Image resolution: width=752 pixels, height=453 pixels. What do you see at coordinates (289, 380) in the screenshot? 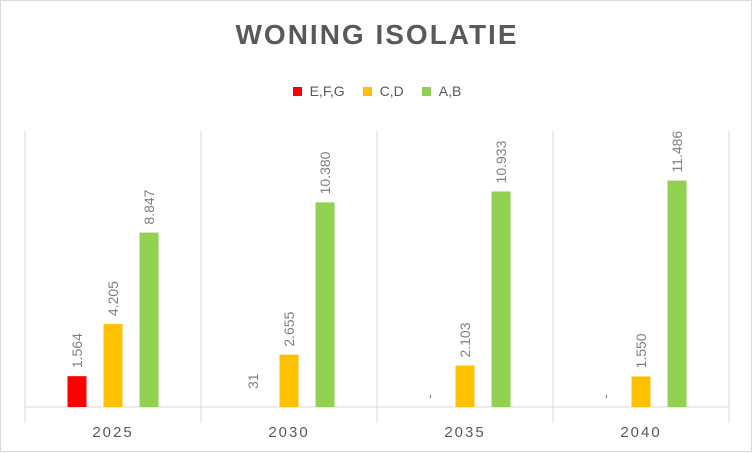
I see `bar-cd-2030` at bounding box center [289, 380].